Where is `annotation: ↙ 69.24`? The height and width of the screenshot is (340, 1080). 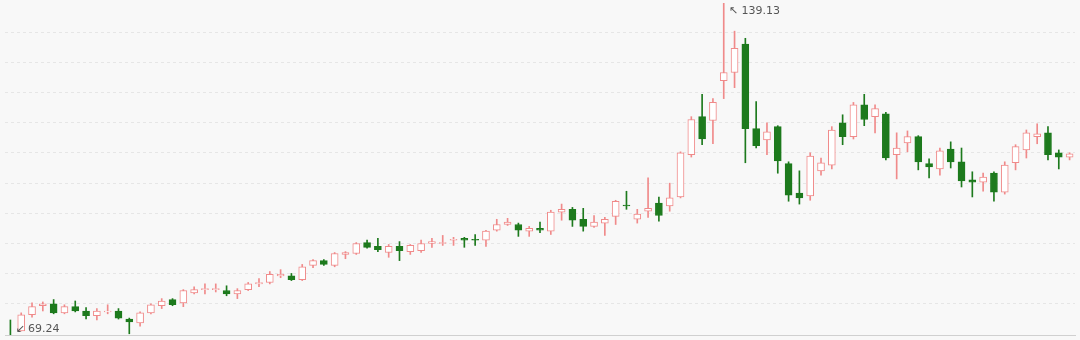 annotation: ↙ 69.24 is located at coordinates (37, 329).